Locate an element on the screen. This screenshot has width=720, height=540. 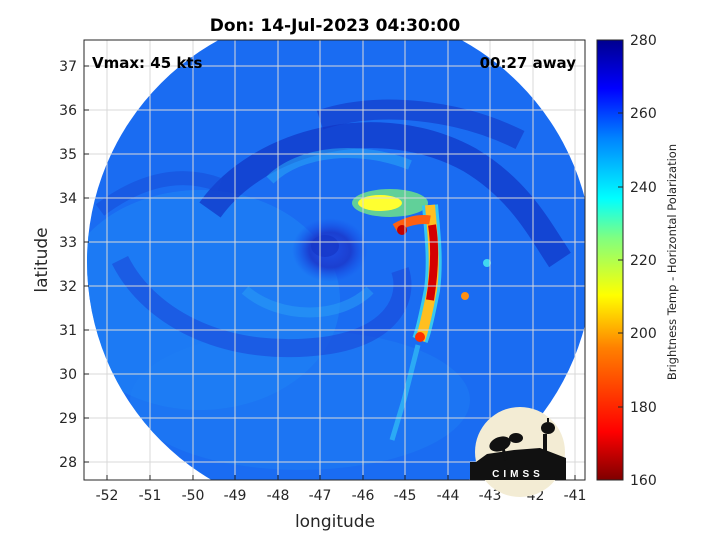
vmax-label: Vmax: 45 kts is located at coordinates (147, 63).